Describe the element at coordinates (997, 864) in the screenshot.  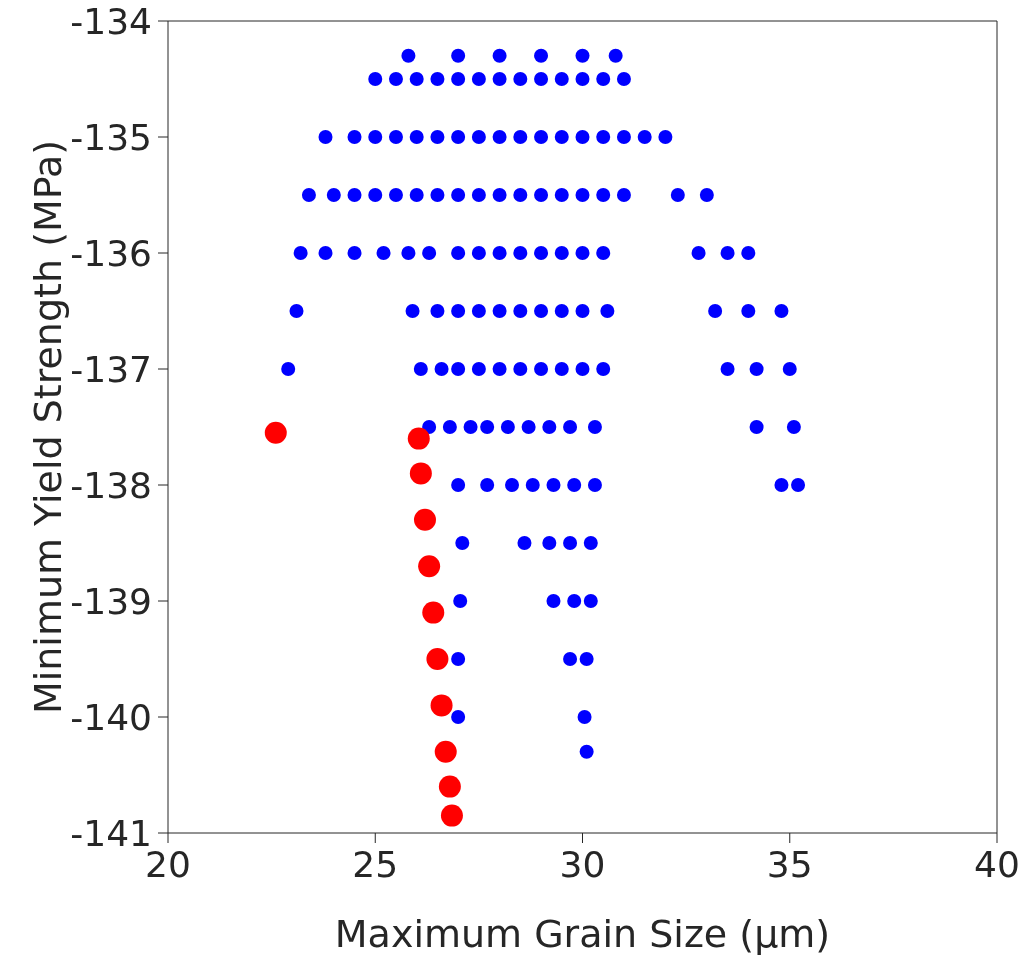
I see `x-tick-label: 40` at that location.